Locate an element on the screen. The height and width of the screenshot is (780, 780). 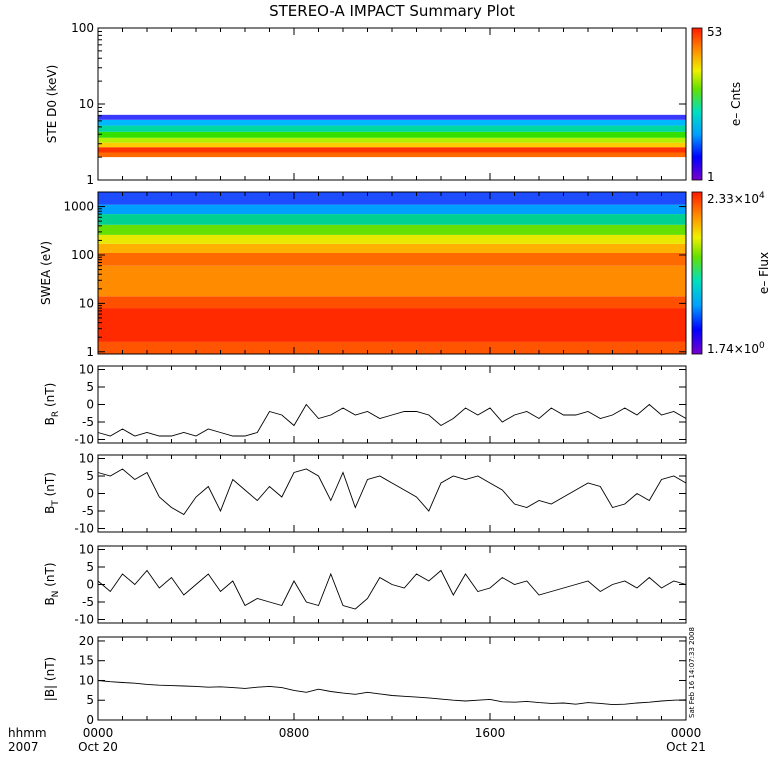
bt-series-line is located at coordinates (392, 492).